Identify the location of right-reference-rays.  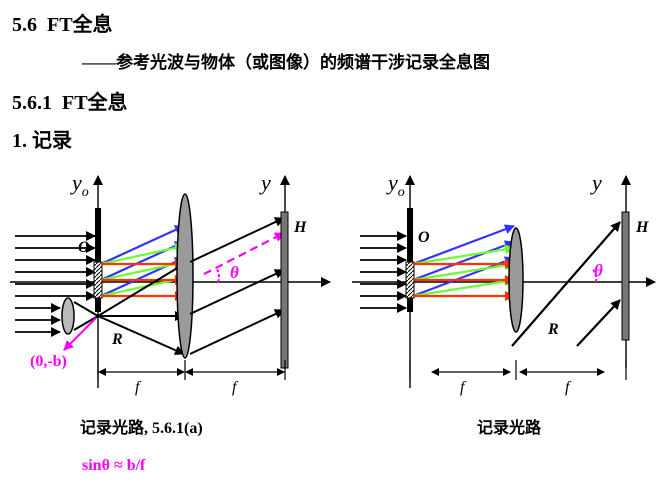
(566, 284).